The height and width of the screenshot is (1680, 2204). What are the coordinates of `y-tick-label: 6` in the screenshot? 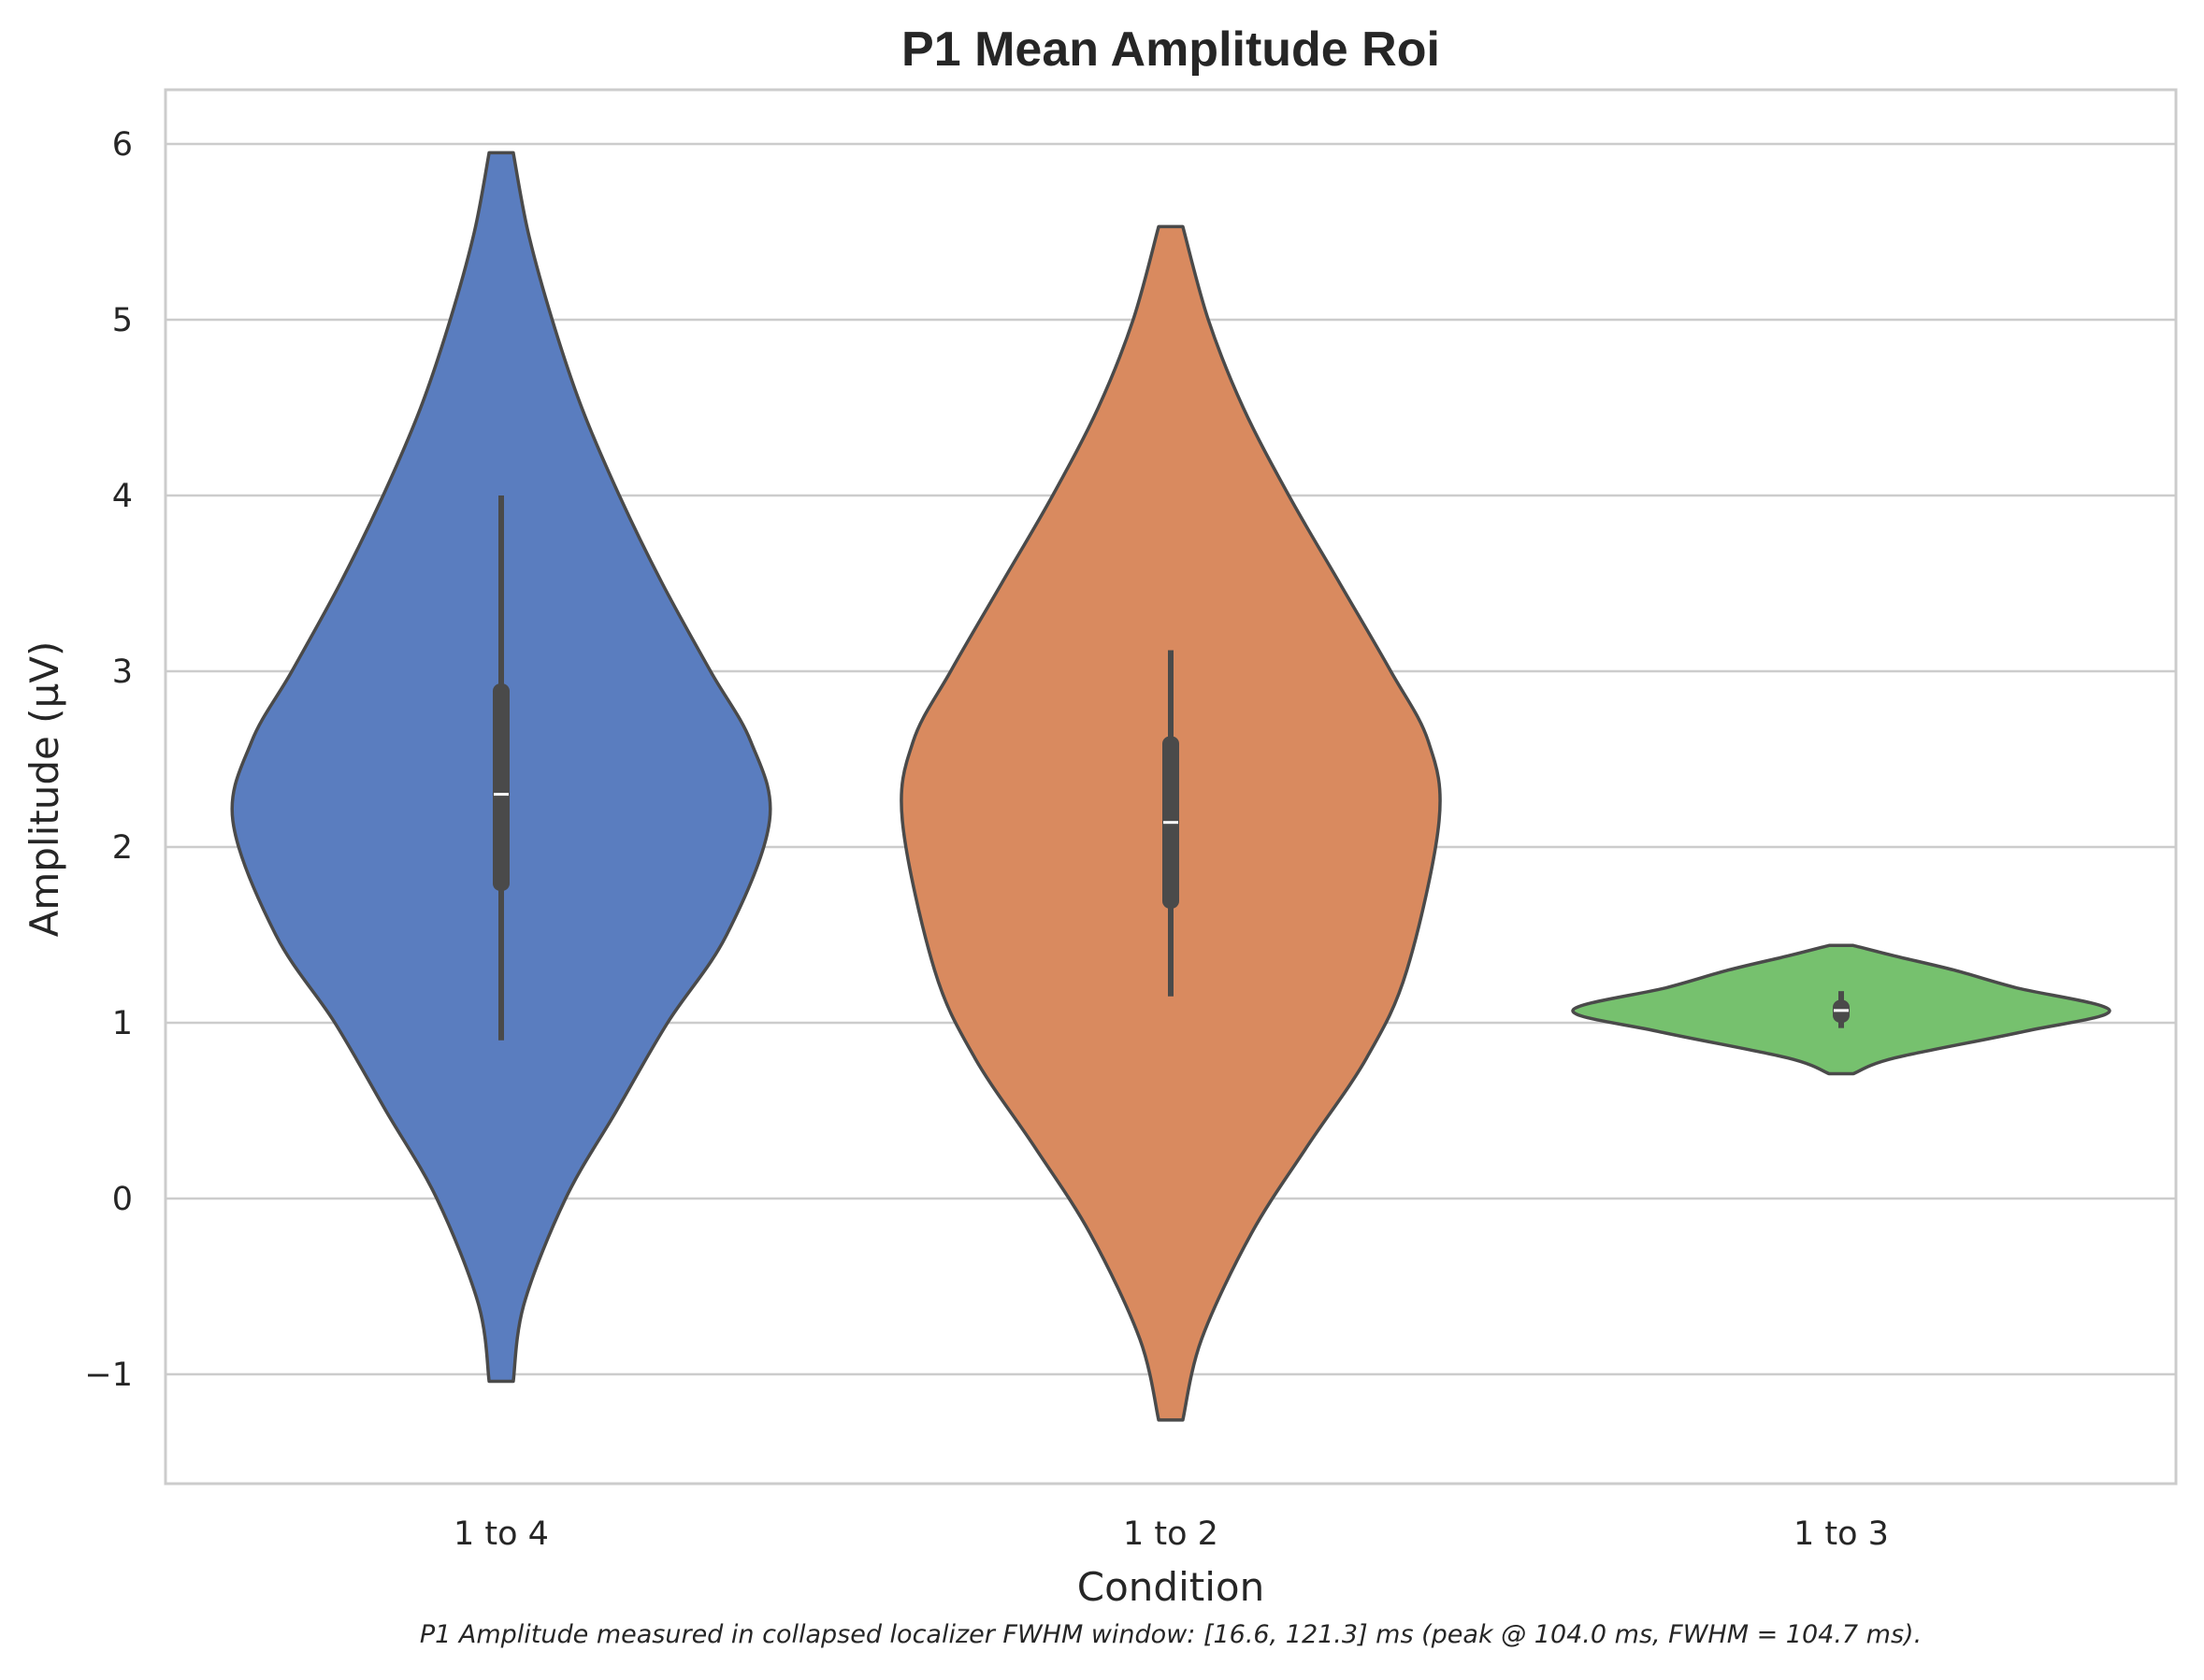 It's located at (122, 145).